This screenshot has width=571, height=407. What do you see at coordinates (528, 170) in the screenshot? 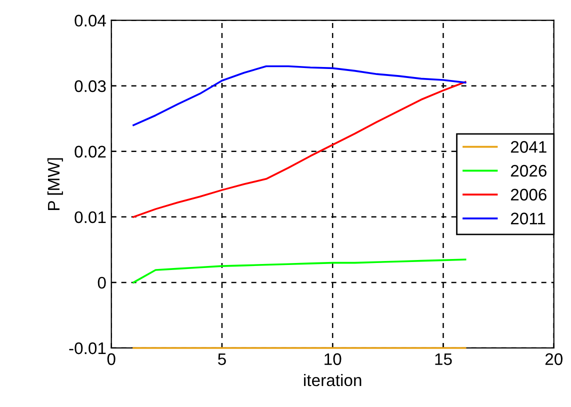
I see `legend-label: 2026` at bounding box center [528, 170].